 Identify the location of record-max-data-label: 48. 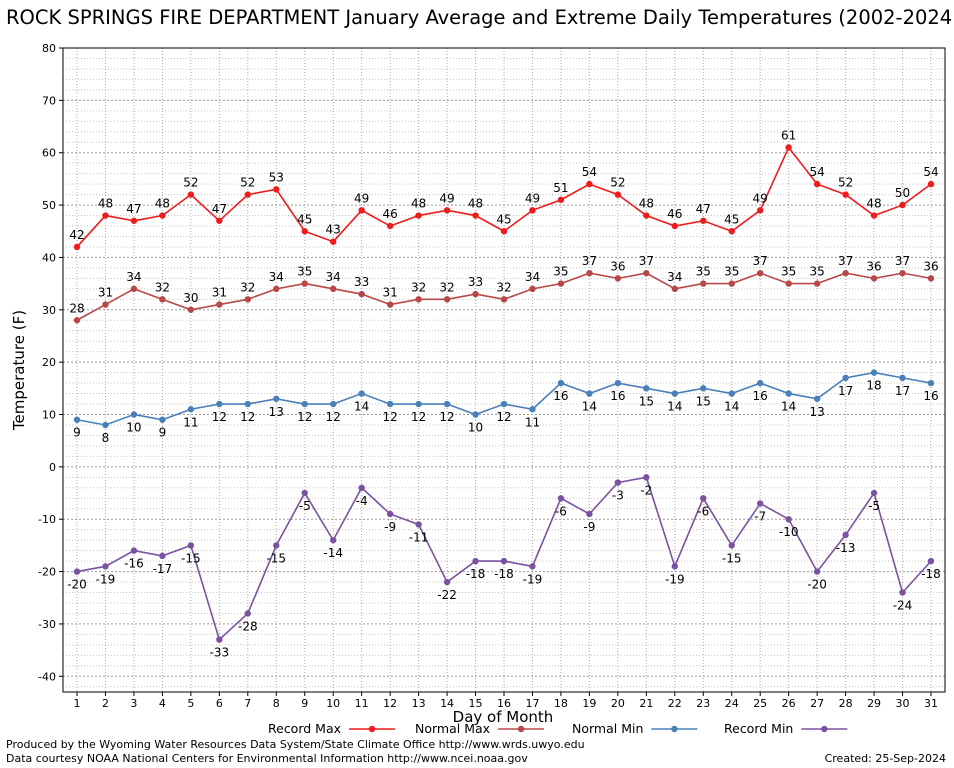
(873, 204).